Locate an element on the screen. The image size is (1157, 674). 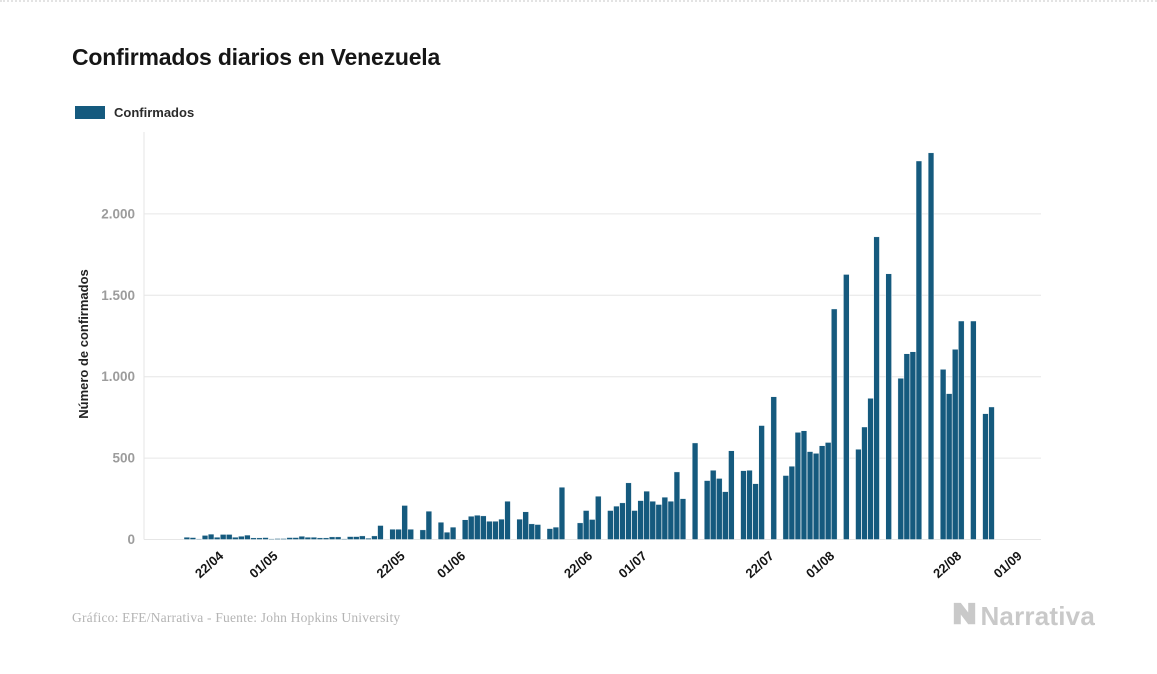
legend: Confirmados is located at coordinates (134, 112).